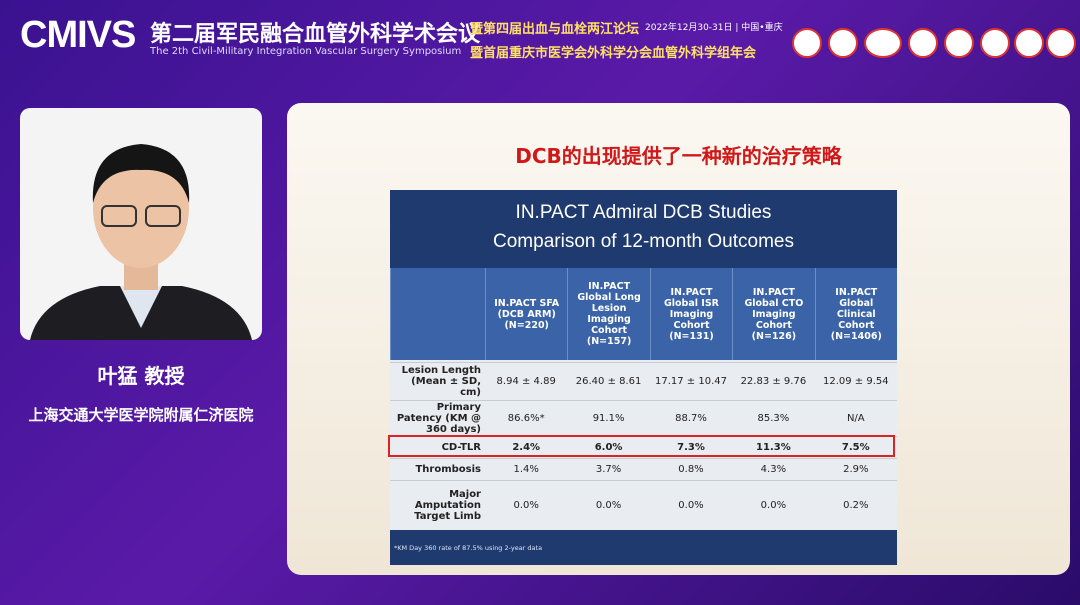  What do you see at coordinates (78, 35) in the screenshot?
I see `logo: CMIVS` at bounding box center [78, 35].